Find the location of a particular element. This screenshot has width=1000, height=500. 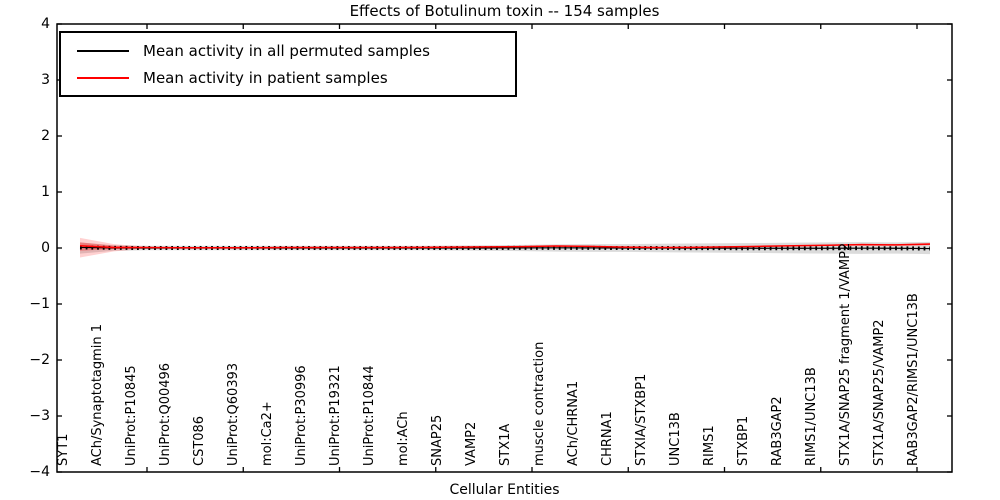

x-category-label: muscle contraction is located at coordinates (539, 403).